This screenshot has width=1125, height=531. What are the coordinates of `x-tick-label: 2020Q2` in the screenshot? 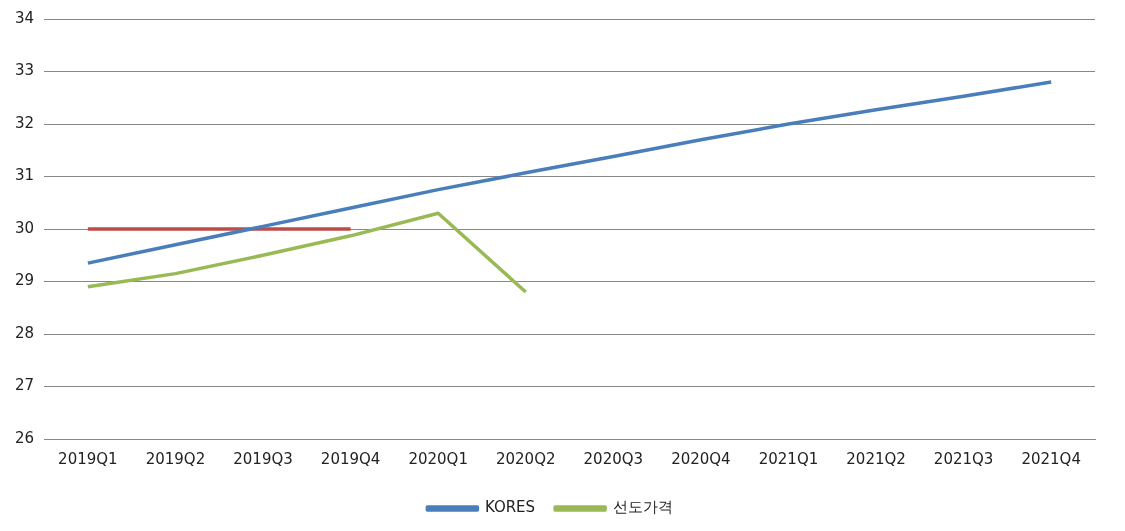 It's located at (525, 458).